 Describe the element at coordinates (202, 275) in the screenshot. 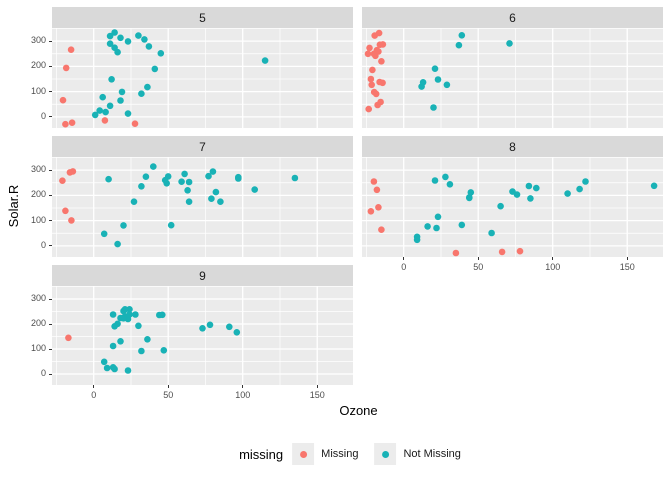

I see `facet-strip-label: 9` at that location.